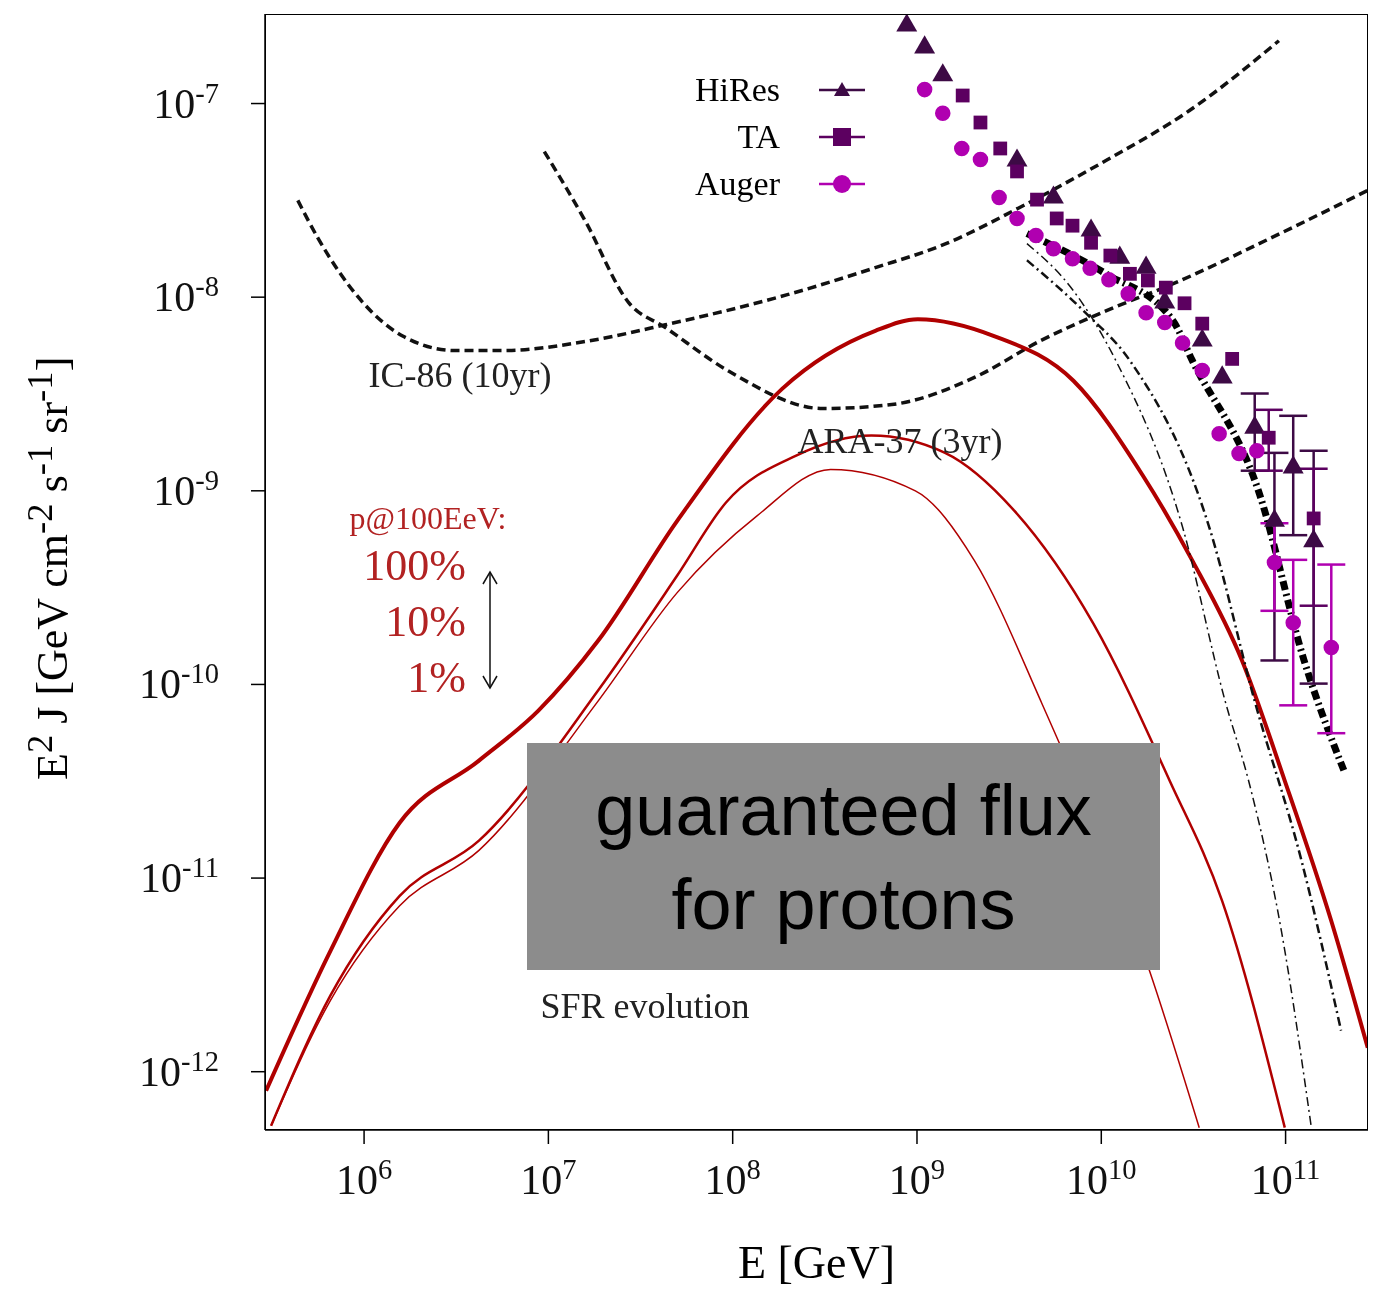 Image resolution: width=1378 pixels, height=1296 pixels. I want to click on x-tick-label: 10$^{11}$, so click(1285, 1178).